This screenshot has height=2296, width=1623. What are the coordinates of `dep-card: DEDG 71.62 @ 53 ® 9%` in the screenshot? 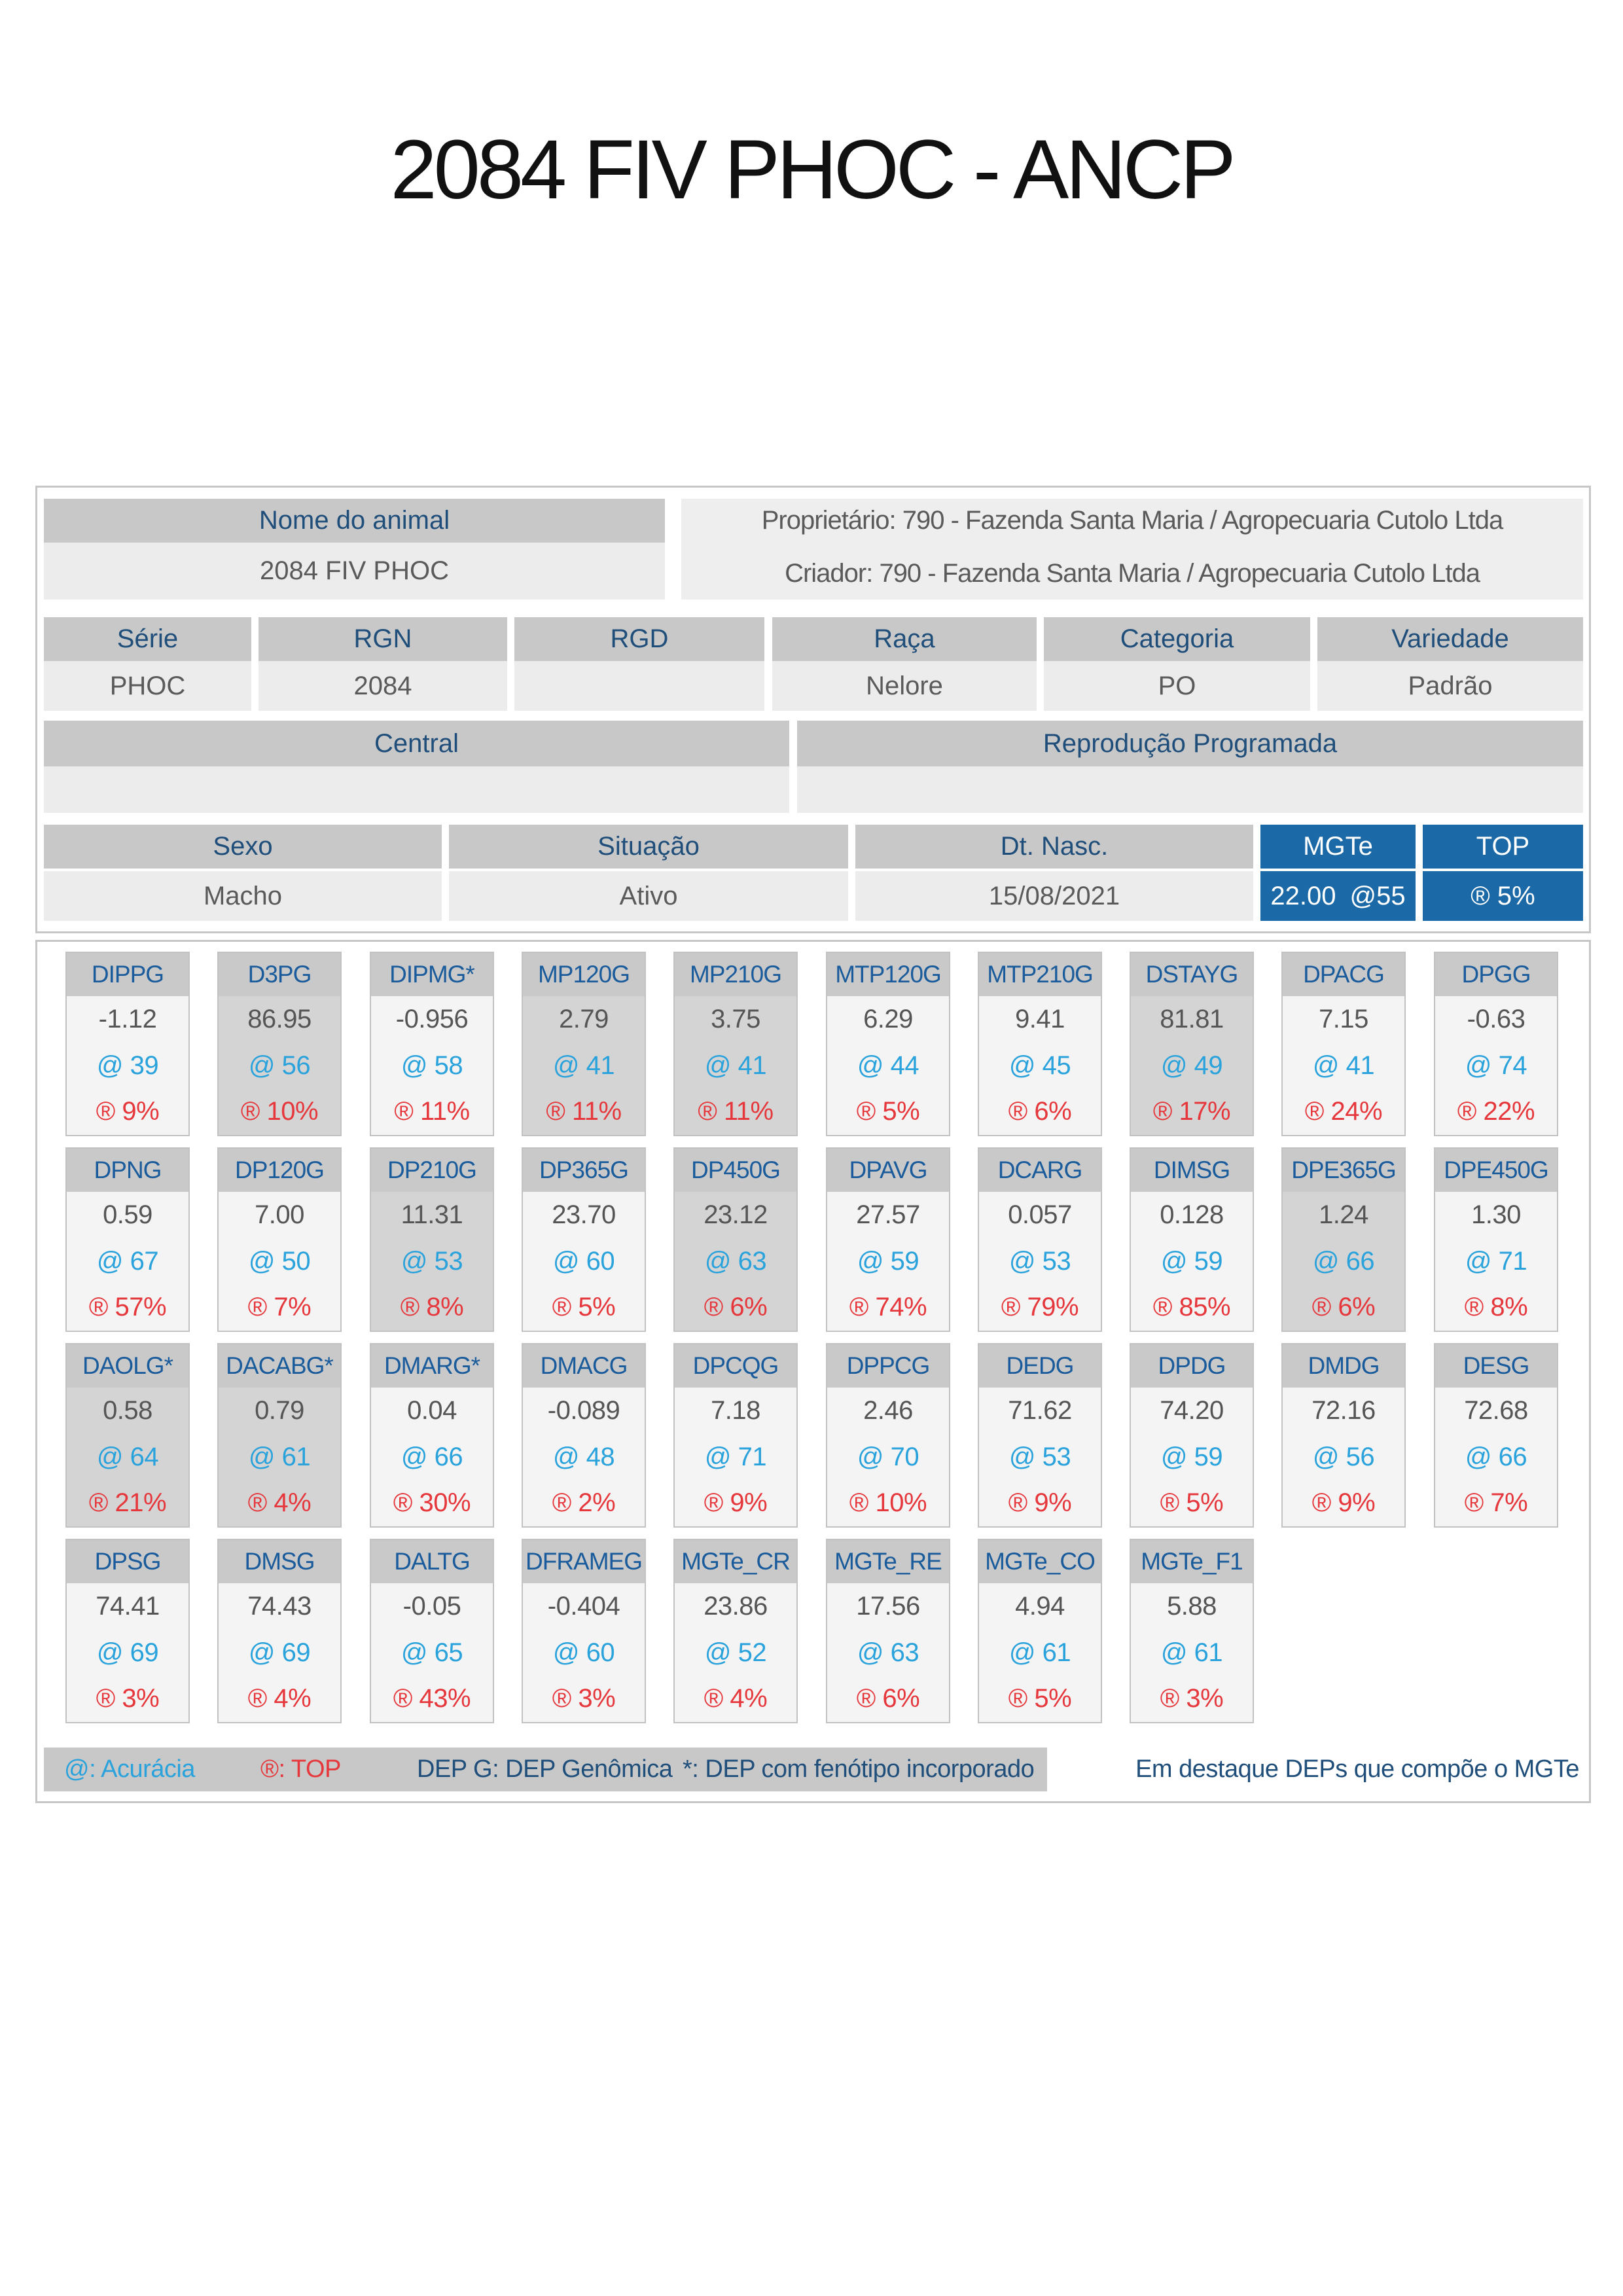 It's located at (1040, 1435).